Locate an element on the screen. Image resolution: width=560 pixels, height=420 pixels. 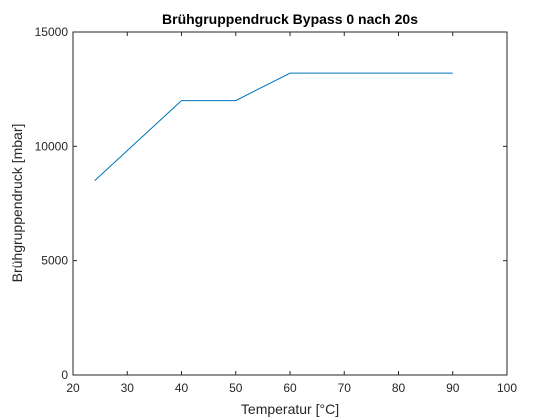
x-tick-label: 40 is located at coordinates (182, 388).